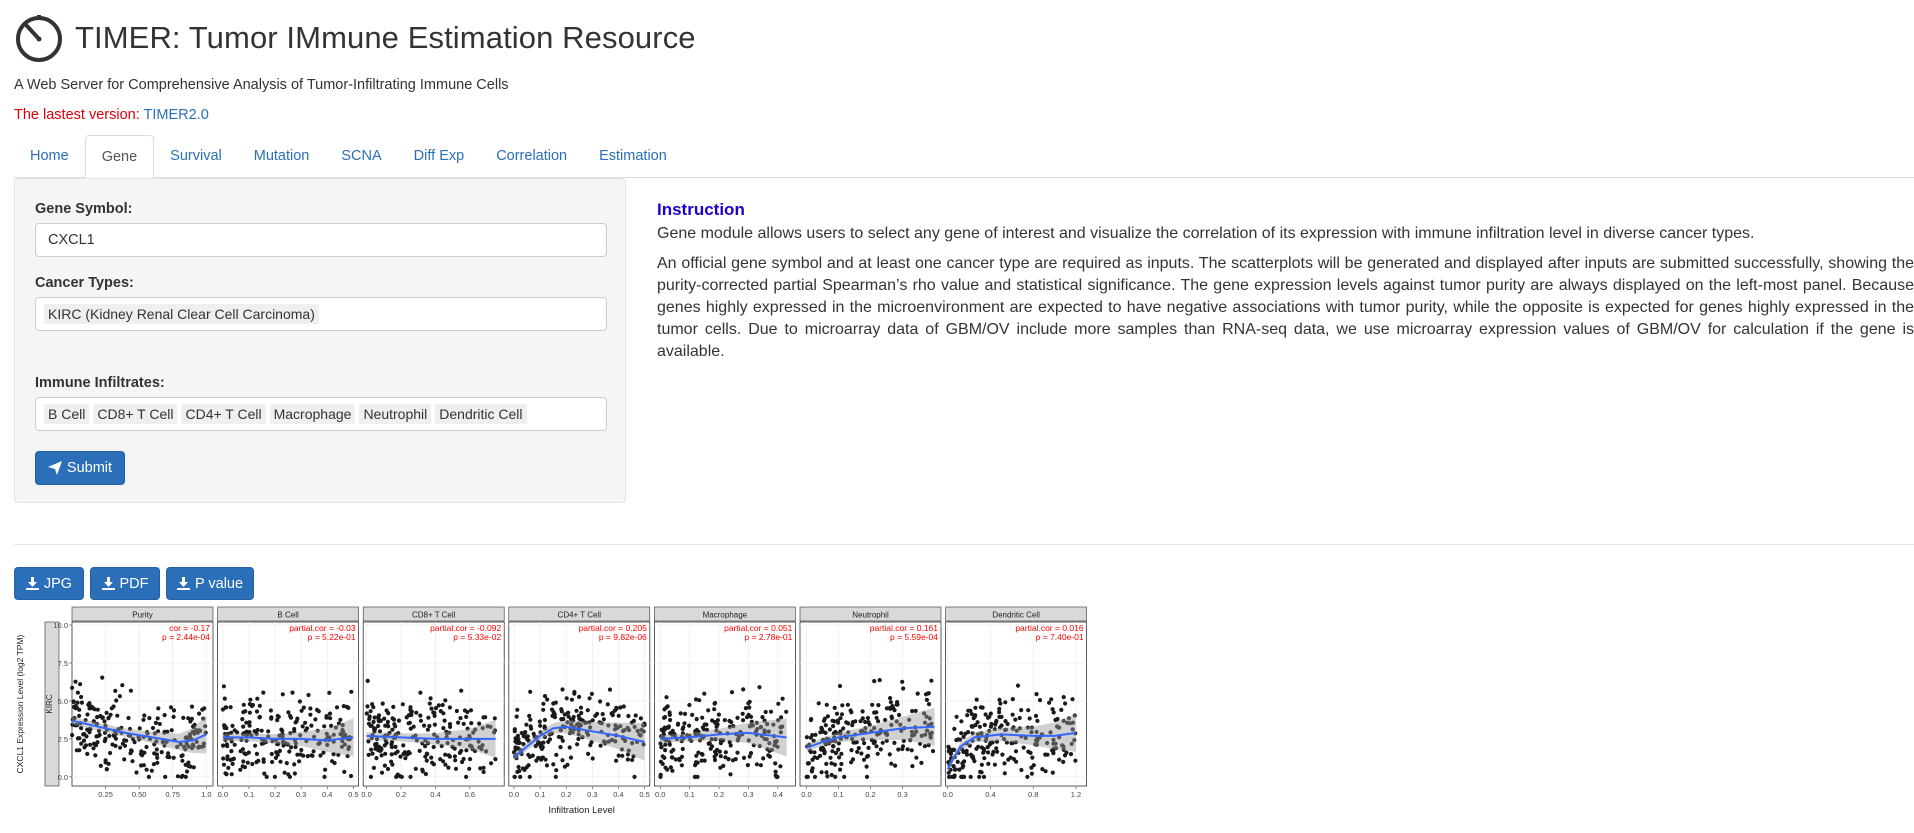 The image size is (1914, 833). Describe the element at coordinates (1033, 794) in the screenshot. I see `x-tick-label: 0.8` at that location.